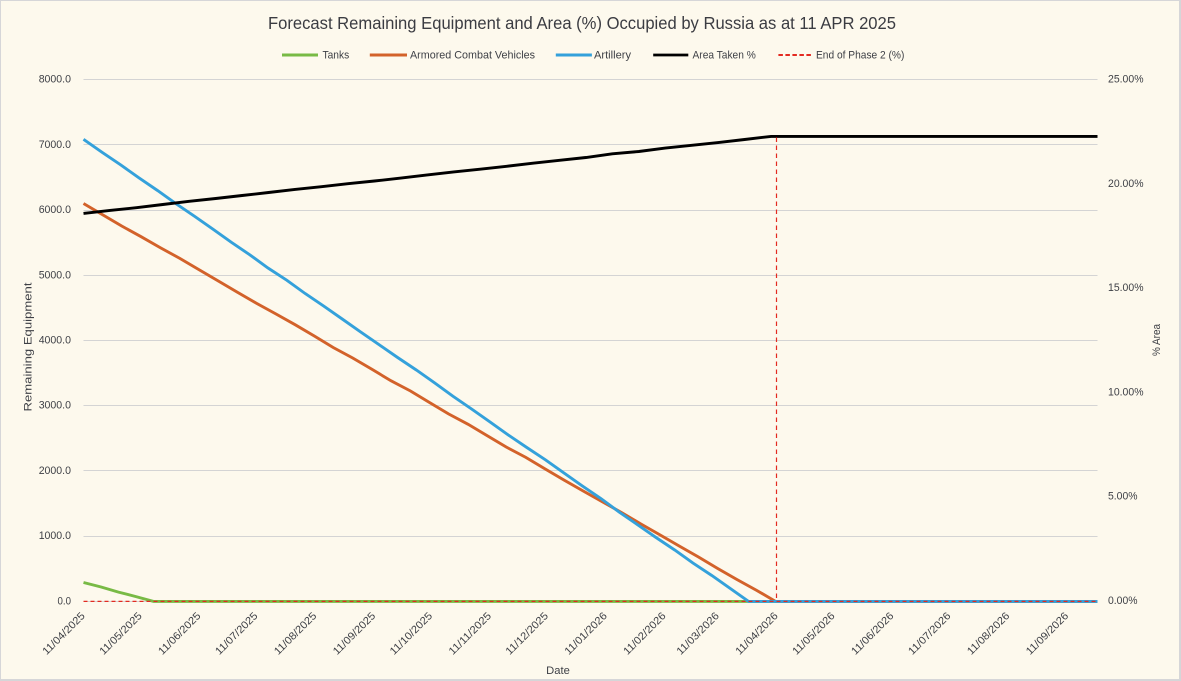 This screenshot has height=681, width=1181. Describe the element at coordinates (860, 55) in the screenshot. I see `svg-text: End of Phase 2 (%)` at that location.